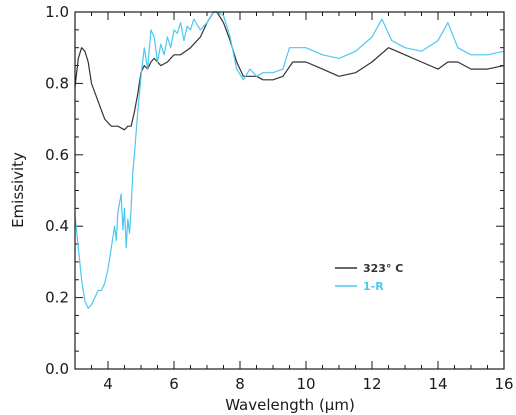 The width and height of the screenshot is (516, 415). What do you see at coordinates (57, 12) in the screenshot?
I see `y-tick-label: 1.0` at bounding box center [57, 12].